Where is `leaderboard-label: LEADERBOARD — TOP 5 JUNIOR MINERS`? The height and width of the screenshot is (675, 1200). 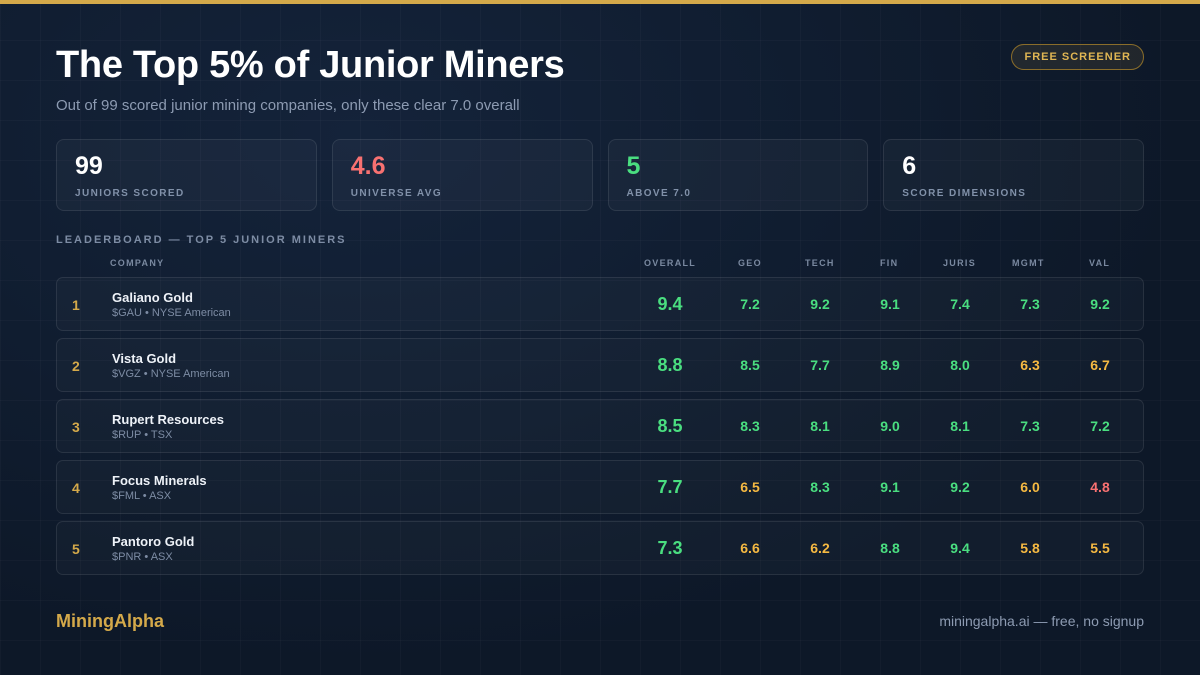
leaderboard-label: LEADERBOARD — TOP 5 JUNIOR MINERS is located at coordinates (201, 240).